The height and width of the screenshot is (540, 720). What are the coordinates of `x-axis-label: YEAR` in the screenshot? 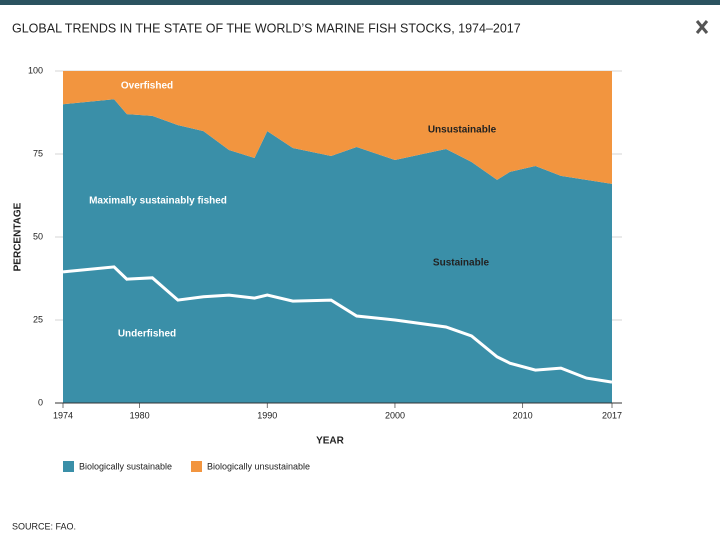 It's located at (330, 441).